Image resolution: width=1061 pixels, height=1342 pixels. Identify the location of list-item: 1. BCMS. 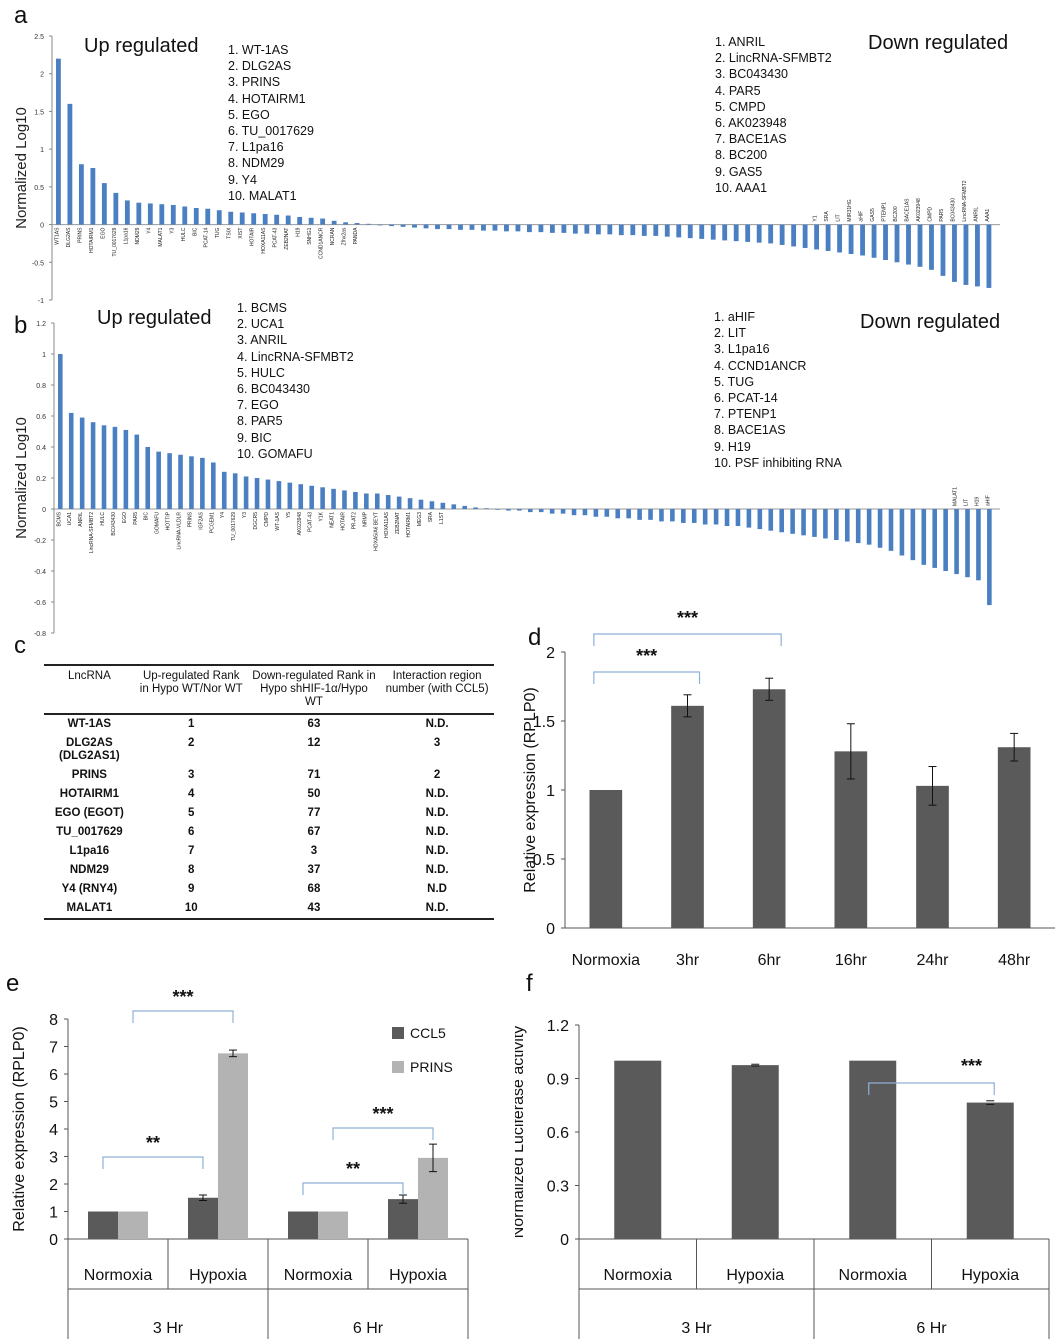
(262, 308).